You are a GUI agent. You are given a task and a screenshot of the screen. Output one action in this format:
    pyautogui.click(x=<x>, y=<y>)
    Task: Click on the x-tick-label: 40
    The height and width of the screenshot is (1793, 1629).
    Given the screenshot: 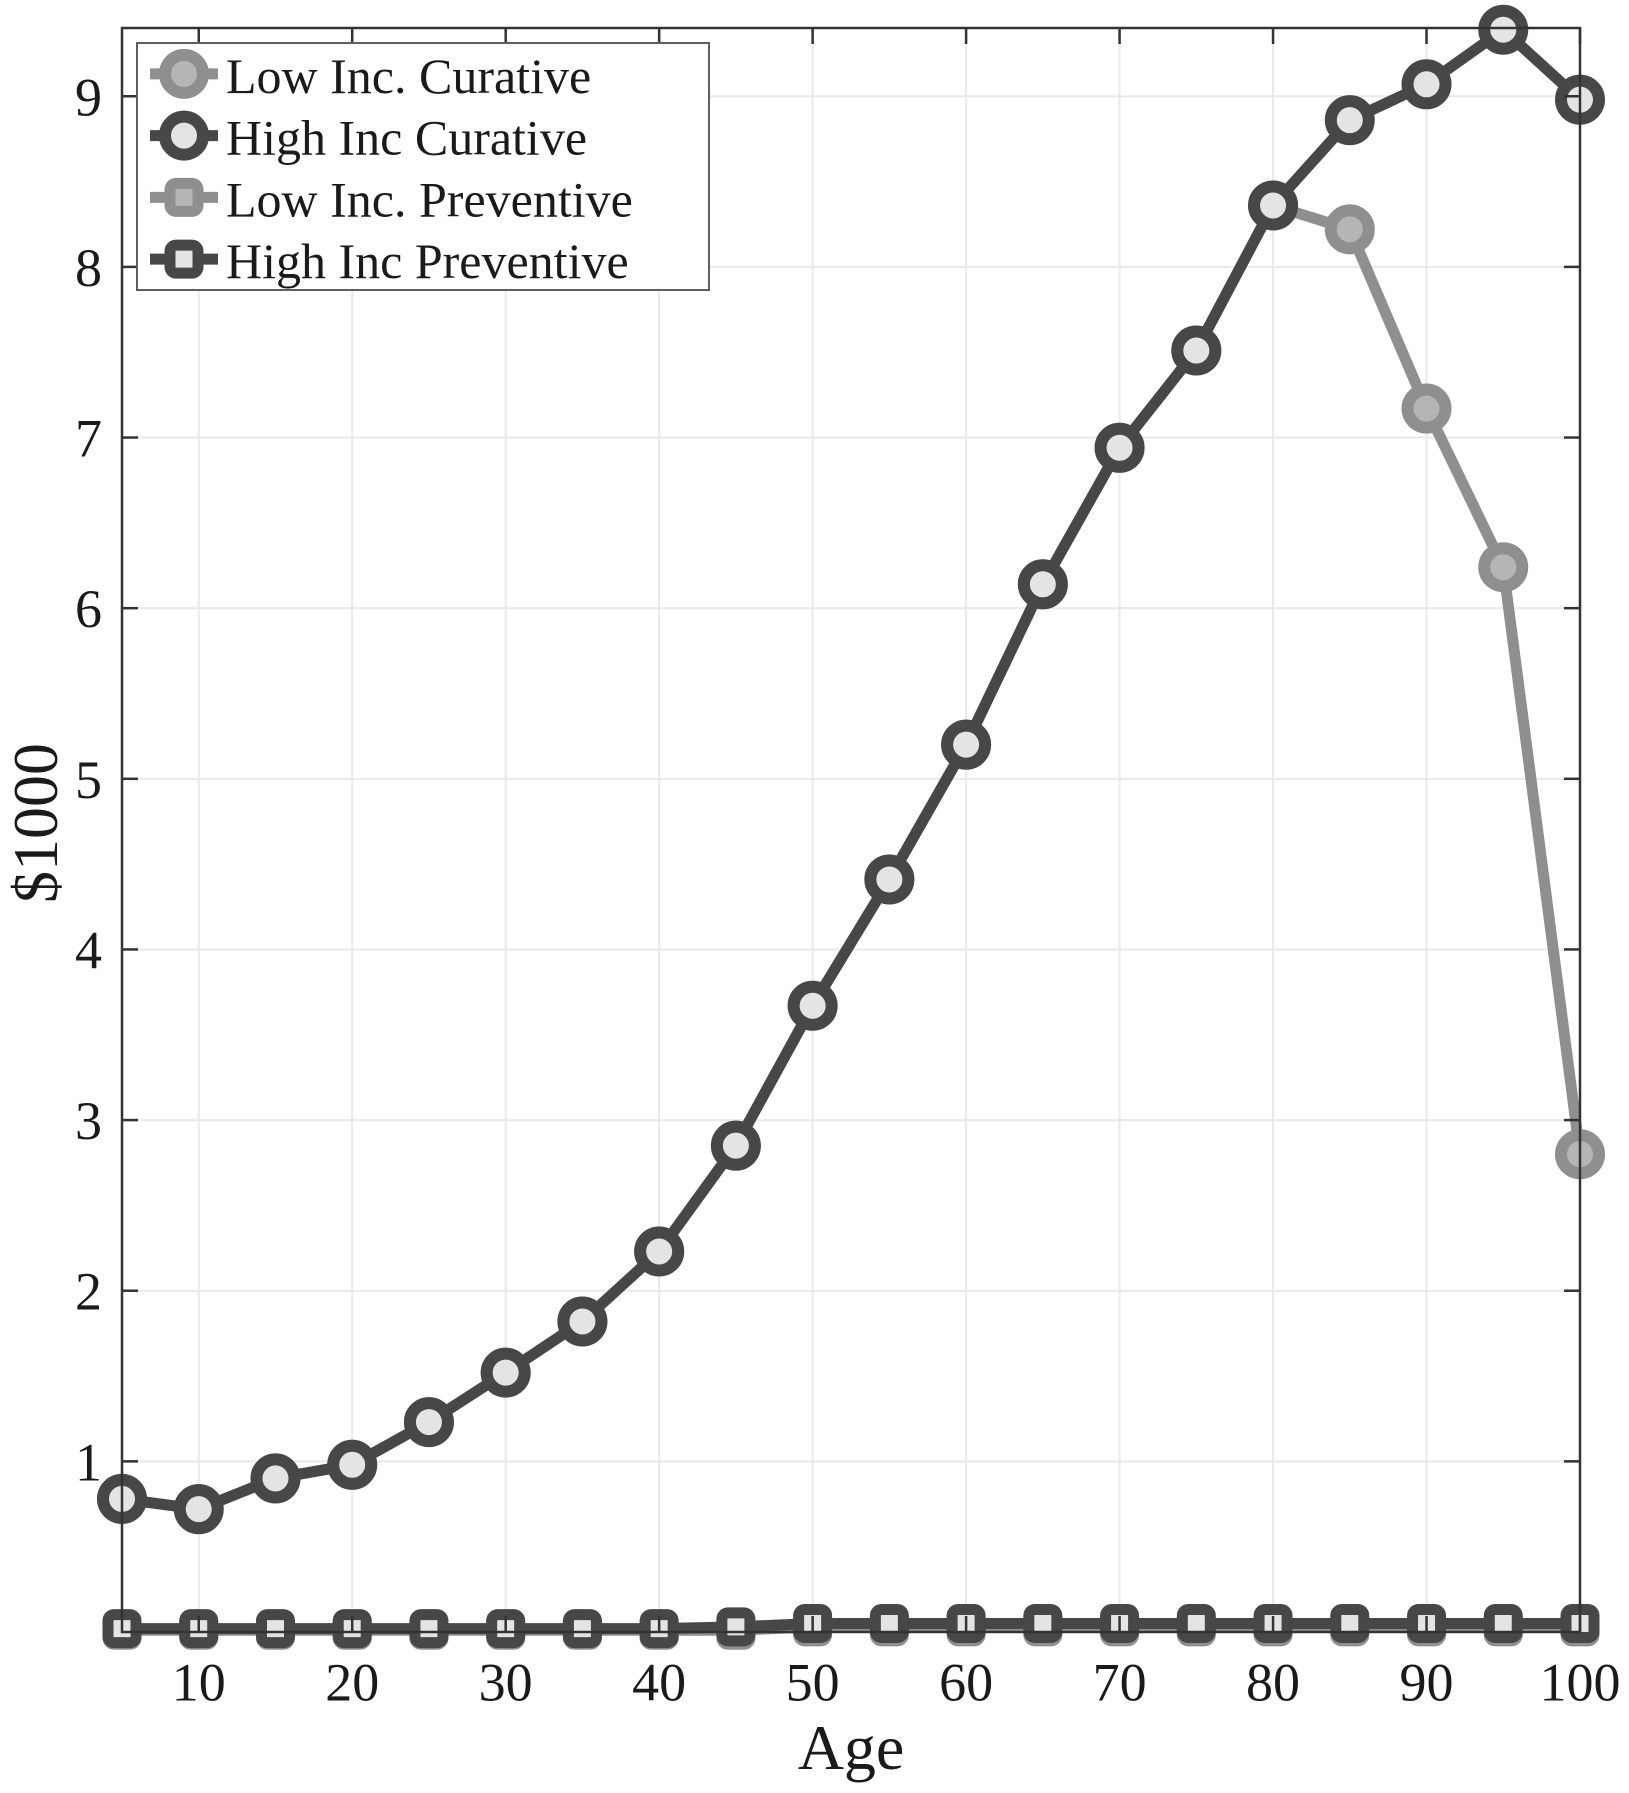 What is the action you would take?
    pyautogui.click(x=659, y=1682)
    